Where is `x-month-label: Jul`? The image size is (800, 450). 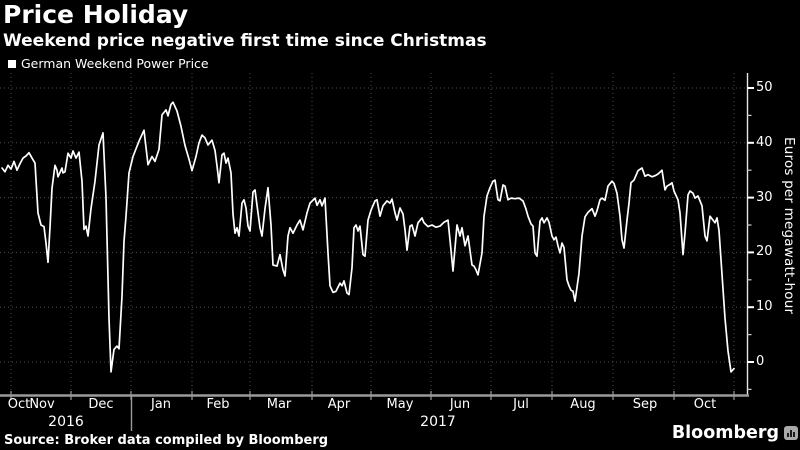
x-month-label: Jul is located at coordinates (521, 404).